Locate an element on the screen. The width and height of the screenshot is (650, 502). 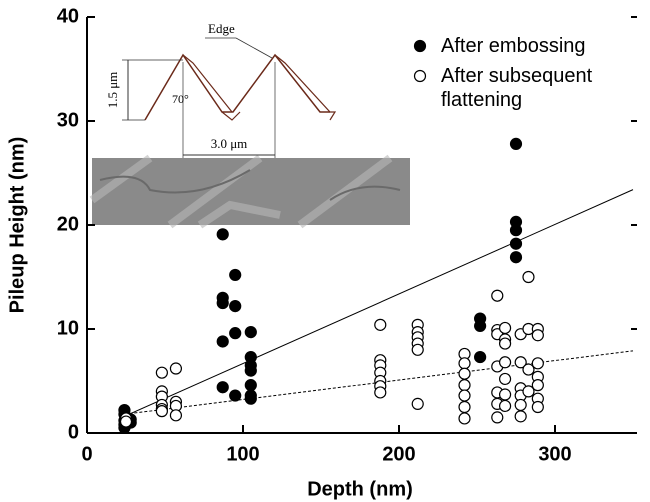
legend-label: After subsequent flattening is located at coordinates (517, 88).